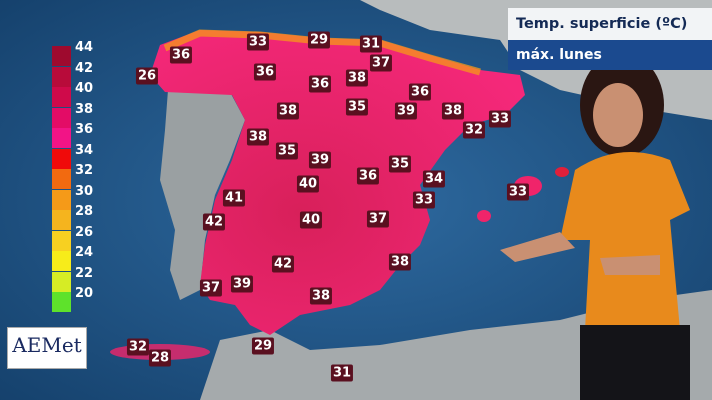  Describe the element at coordinates (610, 24) in the screenshot. I see `map-title: Temp. superficie (ºC)` at that location.